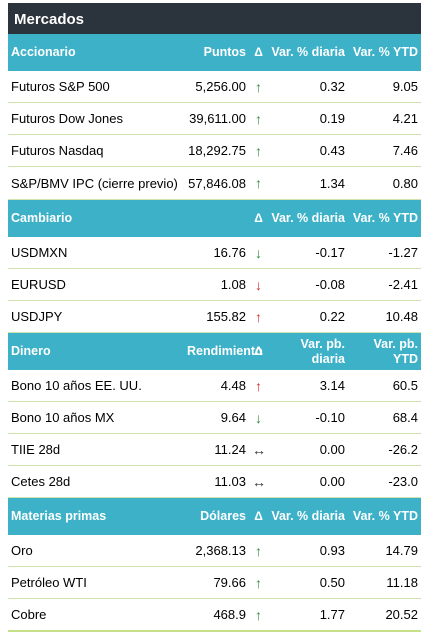 The height and width of the screenshot is (632, 424). Describe the element at coordinates (308, 87) in the screenshot. I see `daily-change: 0.32` at that location.